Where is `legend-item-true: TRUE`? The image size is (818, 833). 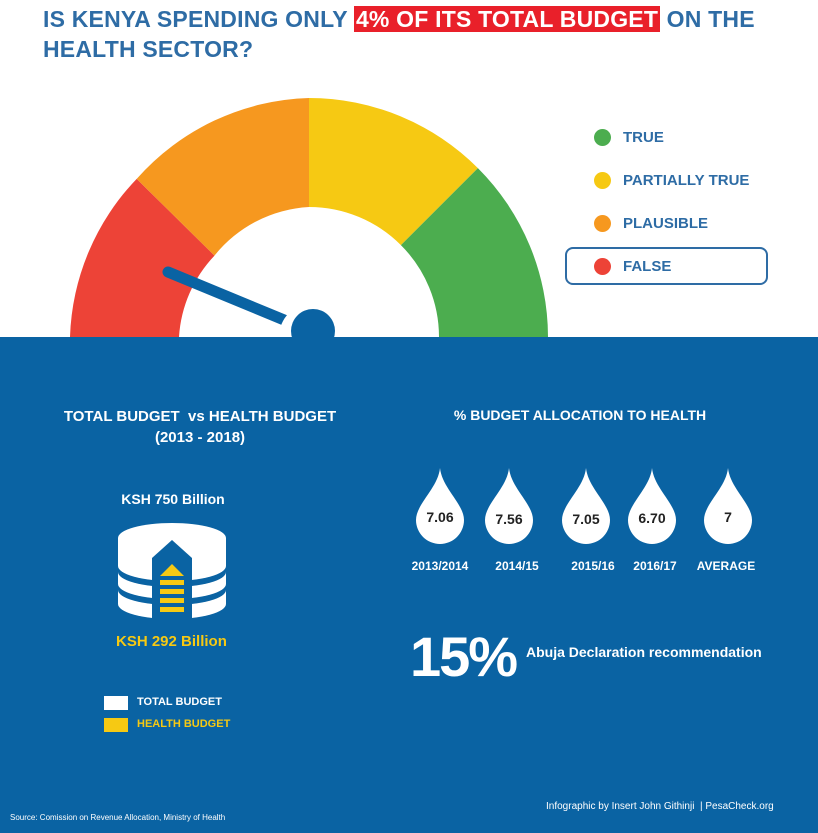 legend-item-true: TRUE is located at coordinates (629, 137).